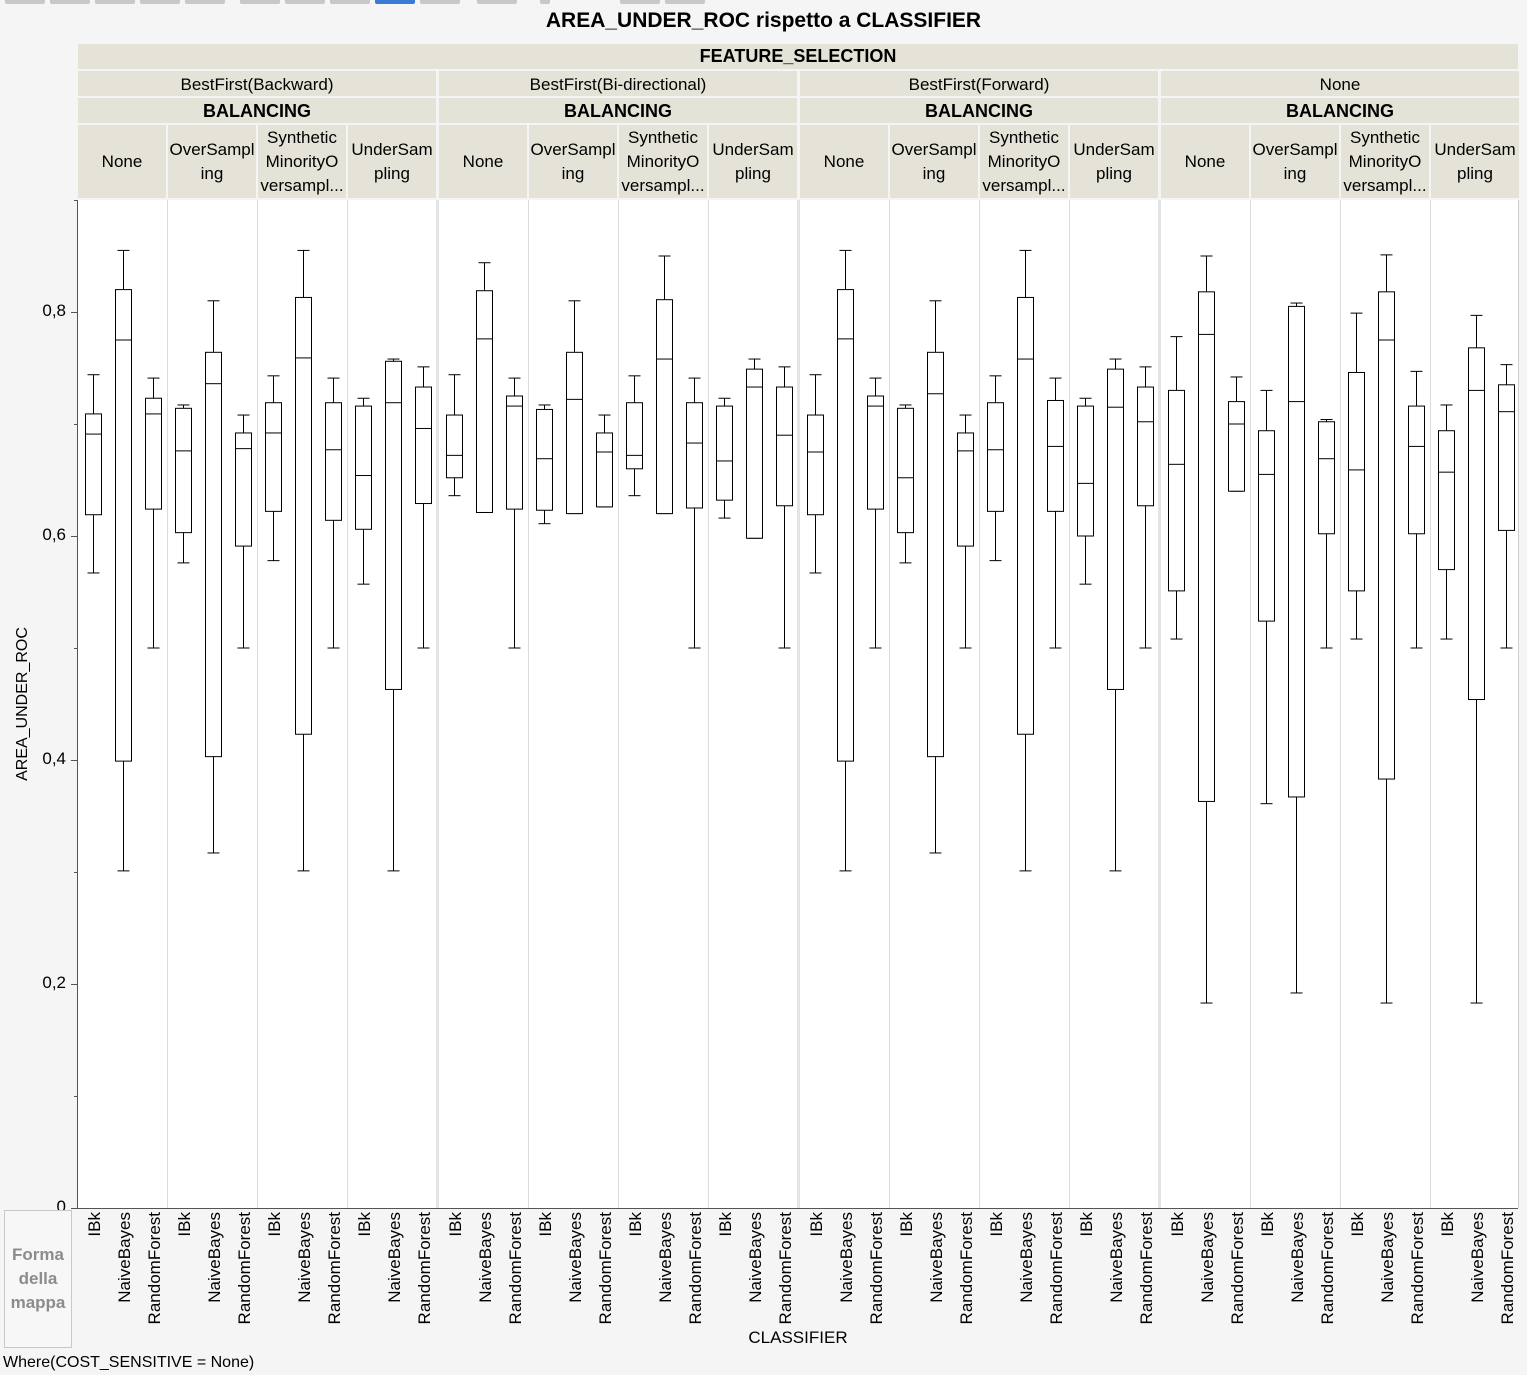 The image size is (1527, 1375). I want to click on box-bestfirst-forward-3-naivebayes, so click(1025, 560).